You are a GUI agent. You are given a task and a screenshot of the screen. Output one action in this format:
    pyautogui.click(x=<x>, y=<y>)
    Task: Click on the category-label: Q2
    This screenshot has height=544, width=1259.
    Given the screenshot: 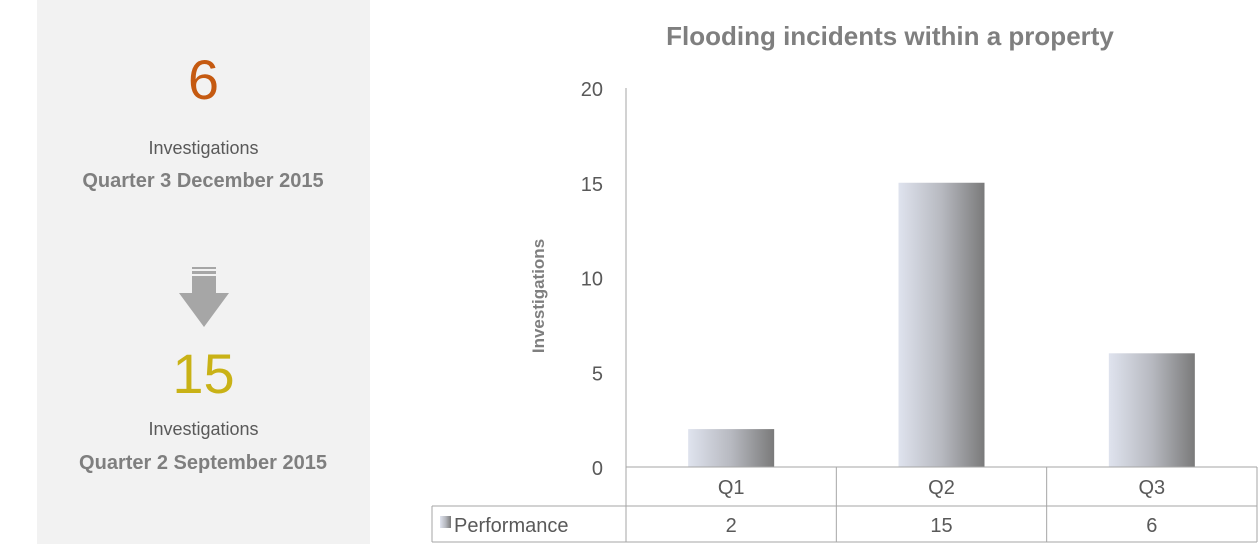 What is the action you would take?
    pyautogui.click(x=941, y=488)
    